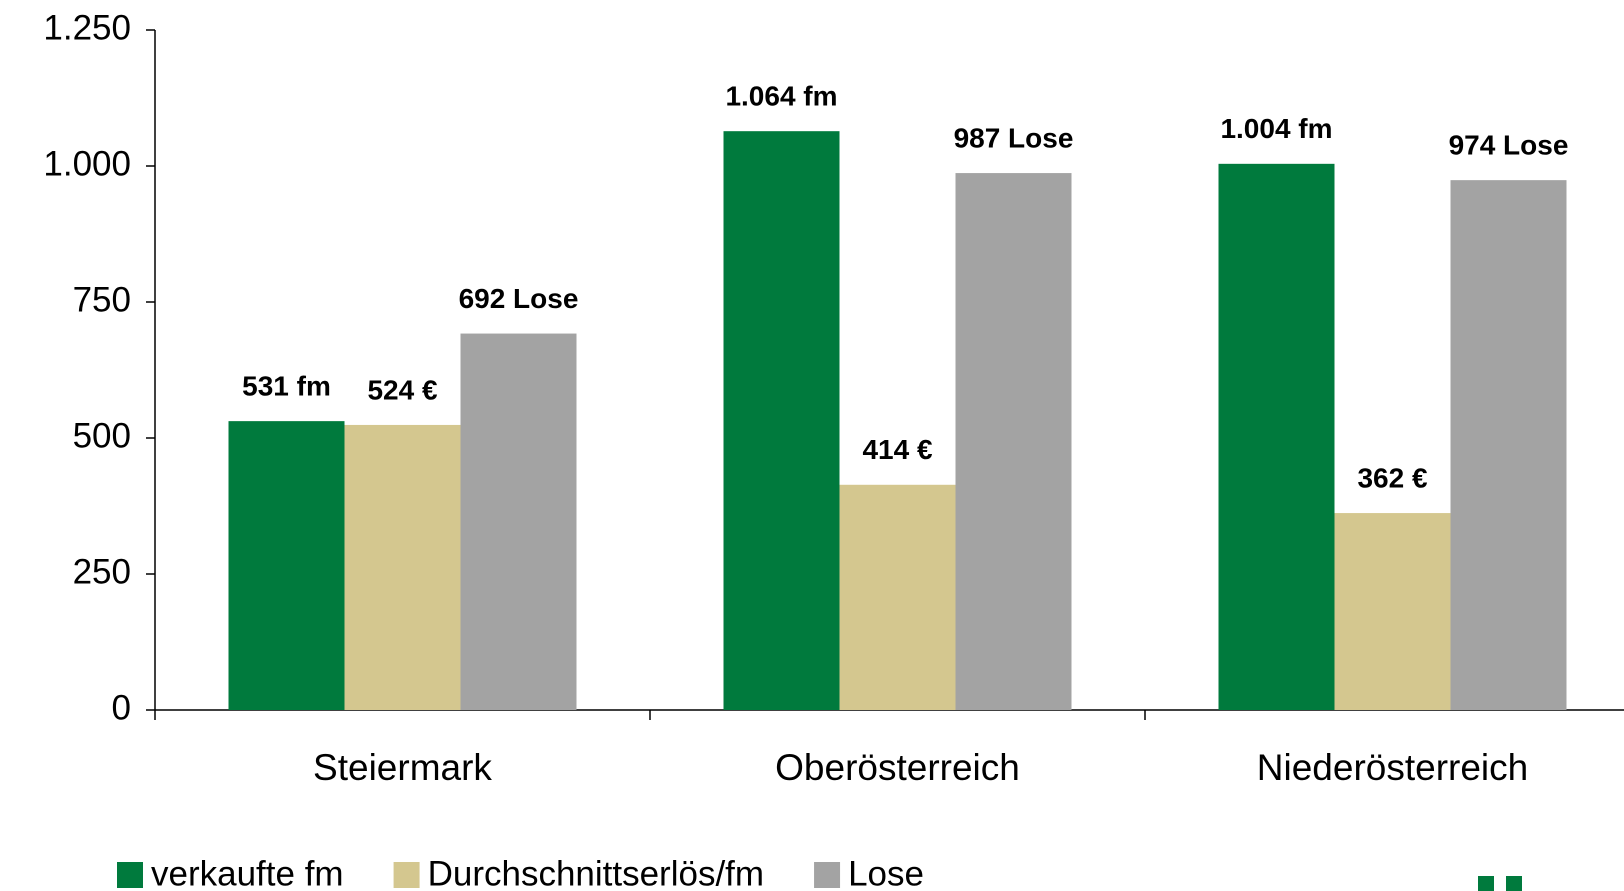  I want to click on y-tick-label: 750, so click(102, 299).